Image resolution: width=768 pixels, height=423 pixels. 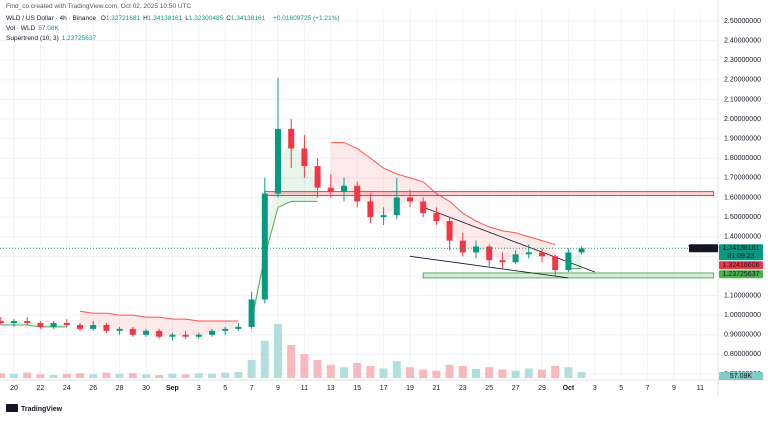 What do you see at coordinates (742, 237) in the screenshot?
I see `y-tick-label: 1.40000000` at bounding box center [742, 237].